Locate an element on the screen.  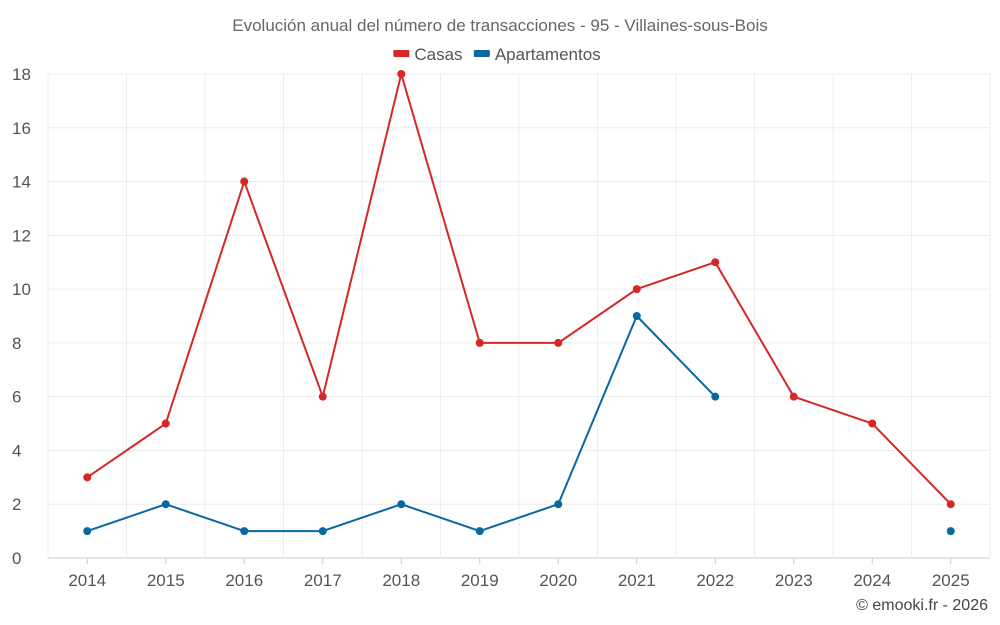
x-tick-label: 2019 is located at coordinates (480, 580).